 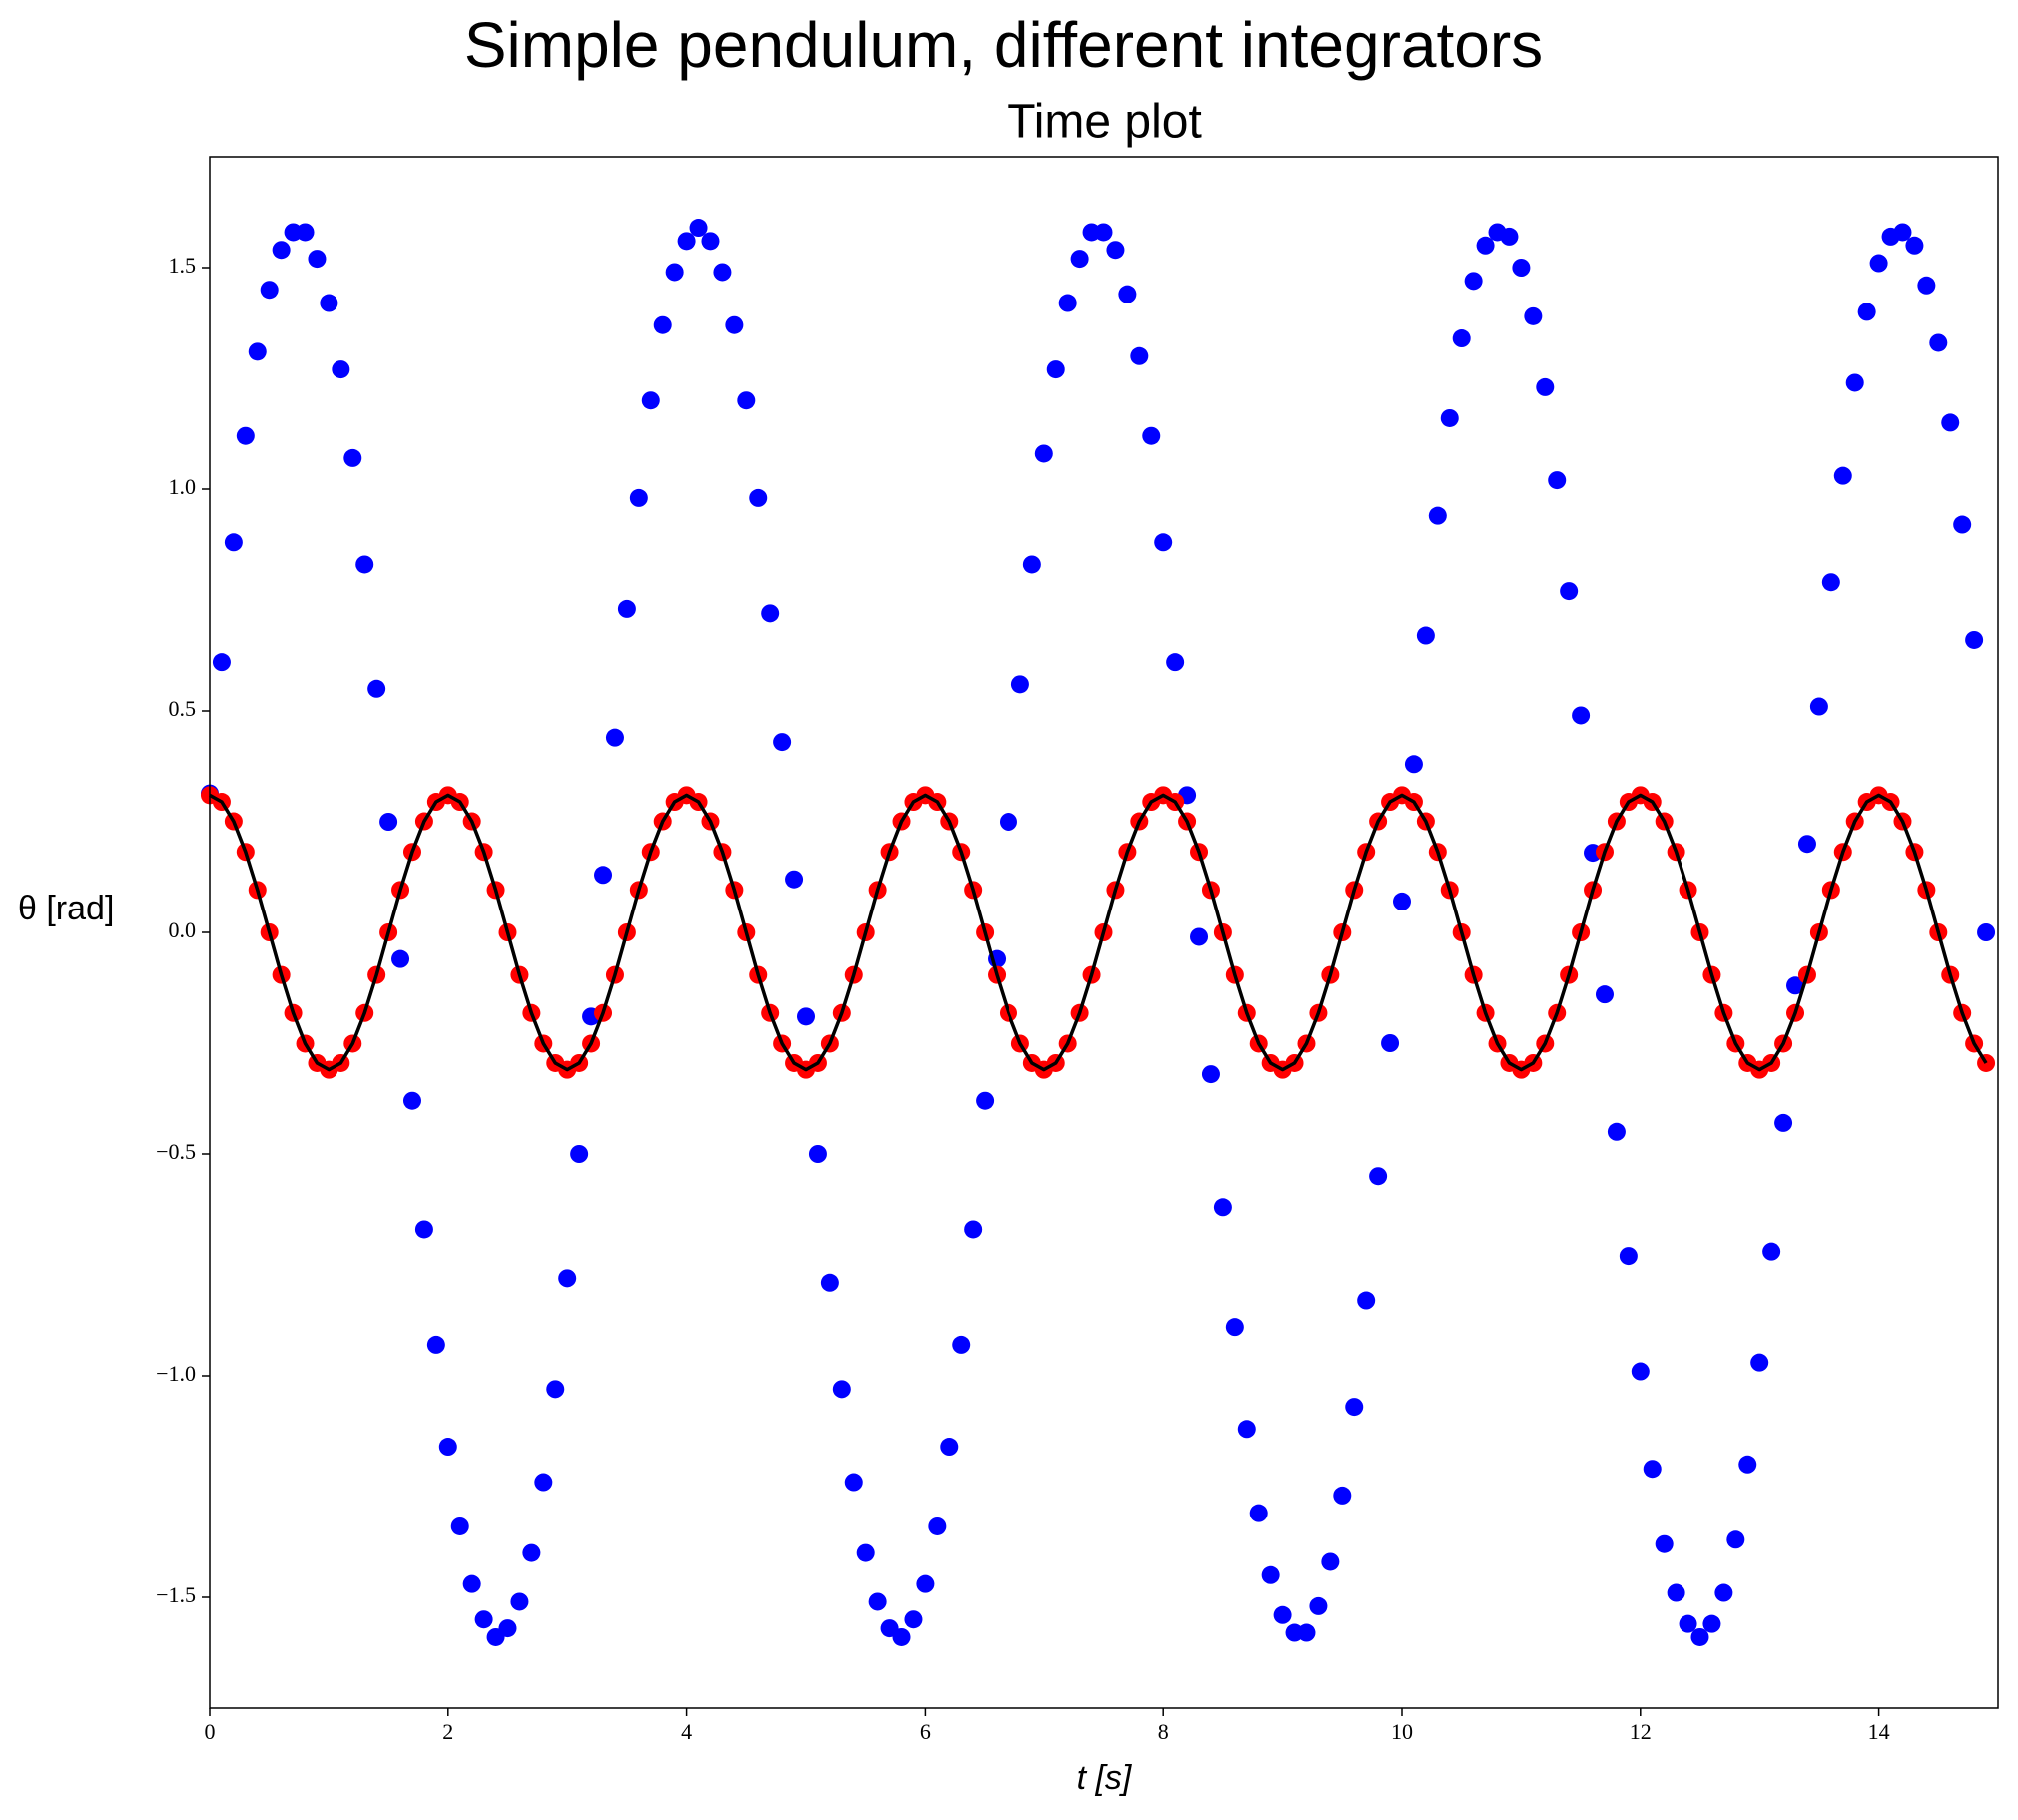 I want to click on x-tick-label: 0, so click(x=210, y=1731).